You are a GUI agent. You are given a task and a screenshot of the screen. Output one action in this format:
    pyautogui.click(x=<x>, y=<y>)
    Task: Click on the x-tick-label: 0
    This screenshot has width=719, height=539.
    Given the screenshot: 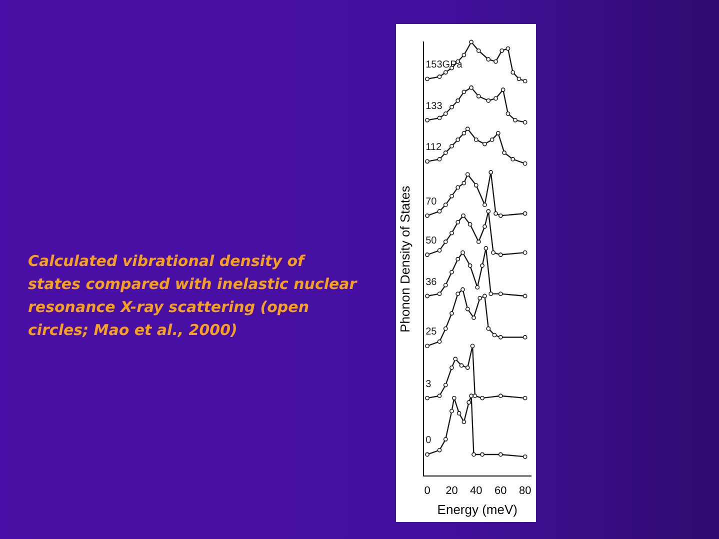 What is the action you would take?
    pyautogui.click(x=427, y=490)
    